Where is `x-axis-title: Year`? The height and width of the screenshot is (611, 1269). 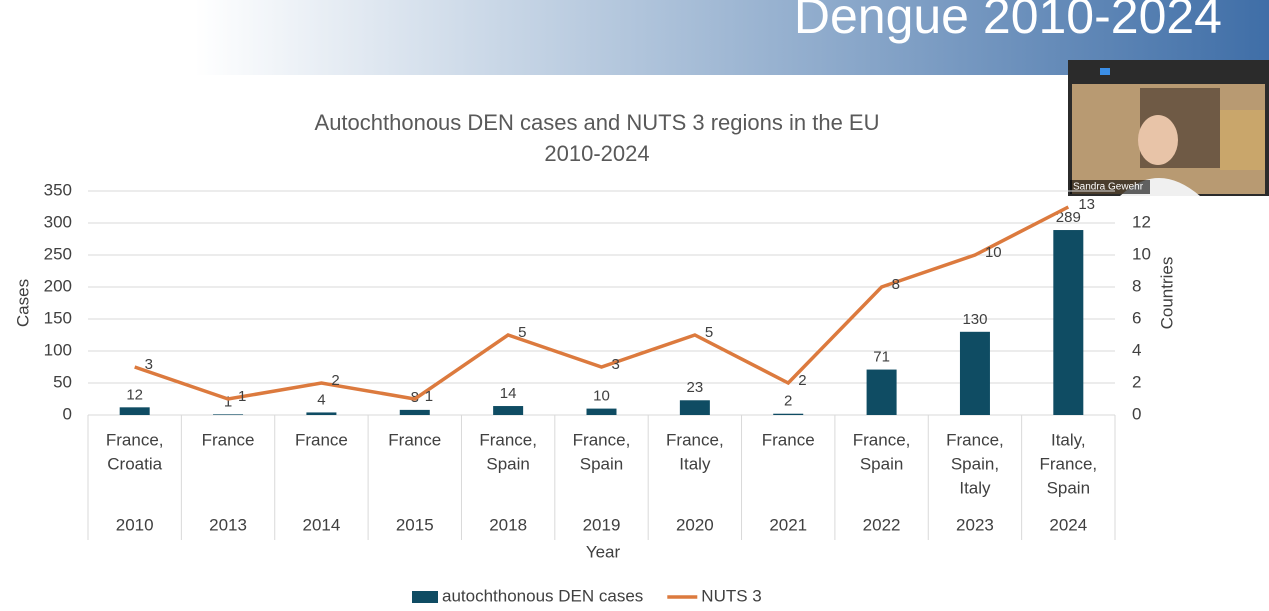
x-axis-title: Year is located at coordinates (603, 551).